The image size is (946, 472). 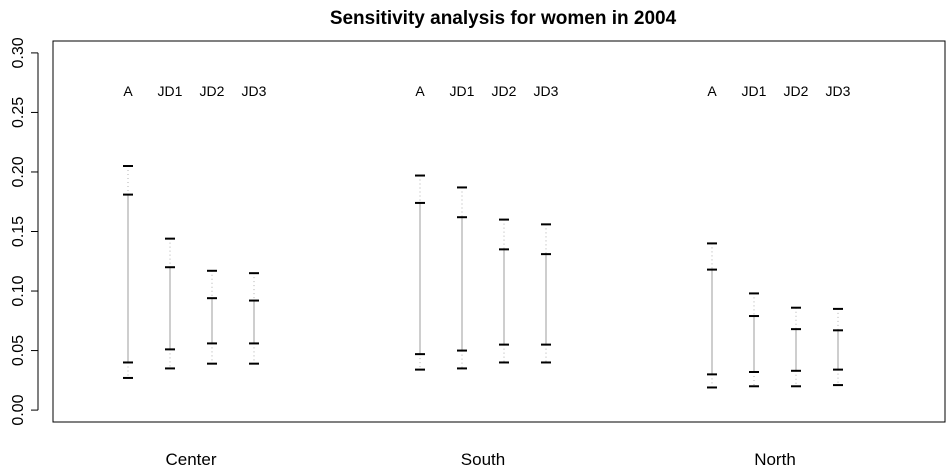 What do you see at coordinates (18, 171) in the screenshot?
I see `y-tick-label: 0.20` at bounding box center [18, 171].